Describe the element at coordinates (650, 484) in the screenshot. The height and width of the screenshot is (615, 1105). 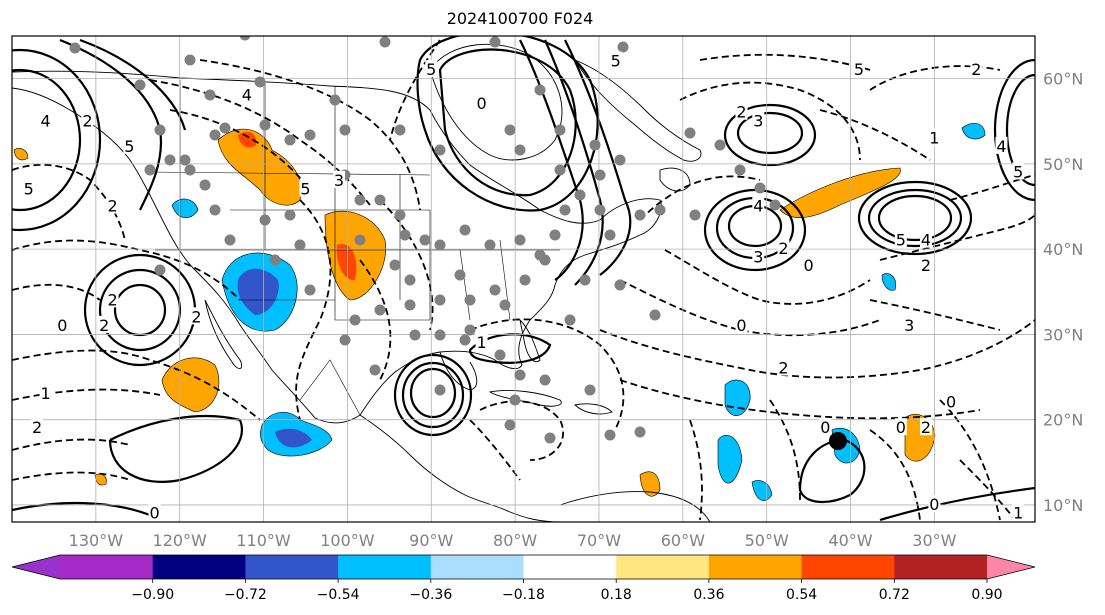
I see `shade-orange-caribbean` at that location.